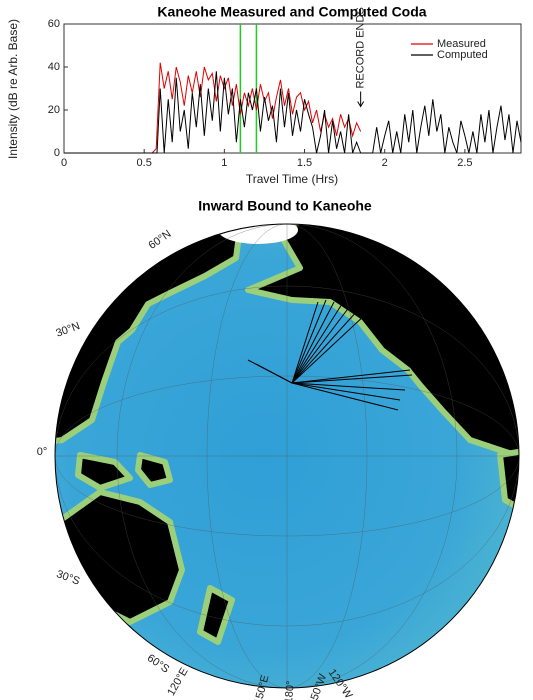 This screenshot has width=533, height=700. What do you see at coordinates (290, 690) in the screenshot?
I see `longitude-label: 180°` at bounding box center [290, 690].